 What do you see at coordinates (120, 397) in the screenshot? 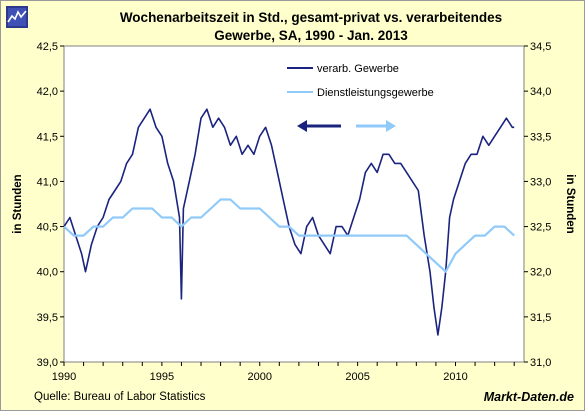
I see `source-note: Quelle: Bureau of Labor Statistics` at bounding box center [120, 397].